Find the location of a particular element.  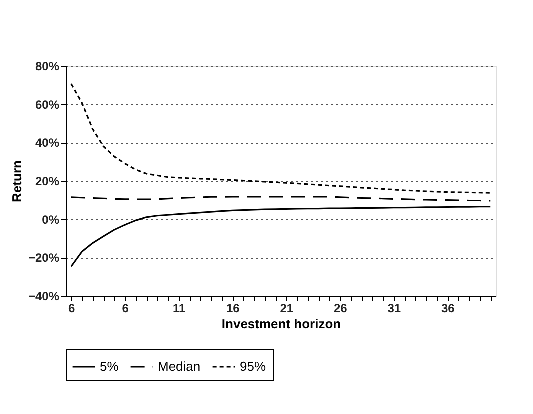

legend-label: 95% is located at coordinates (253, 366).